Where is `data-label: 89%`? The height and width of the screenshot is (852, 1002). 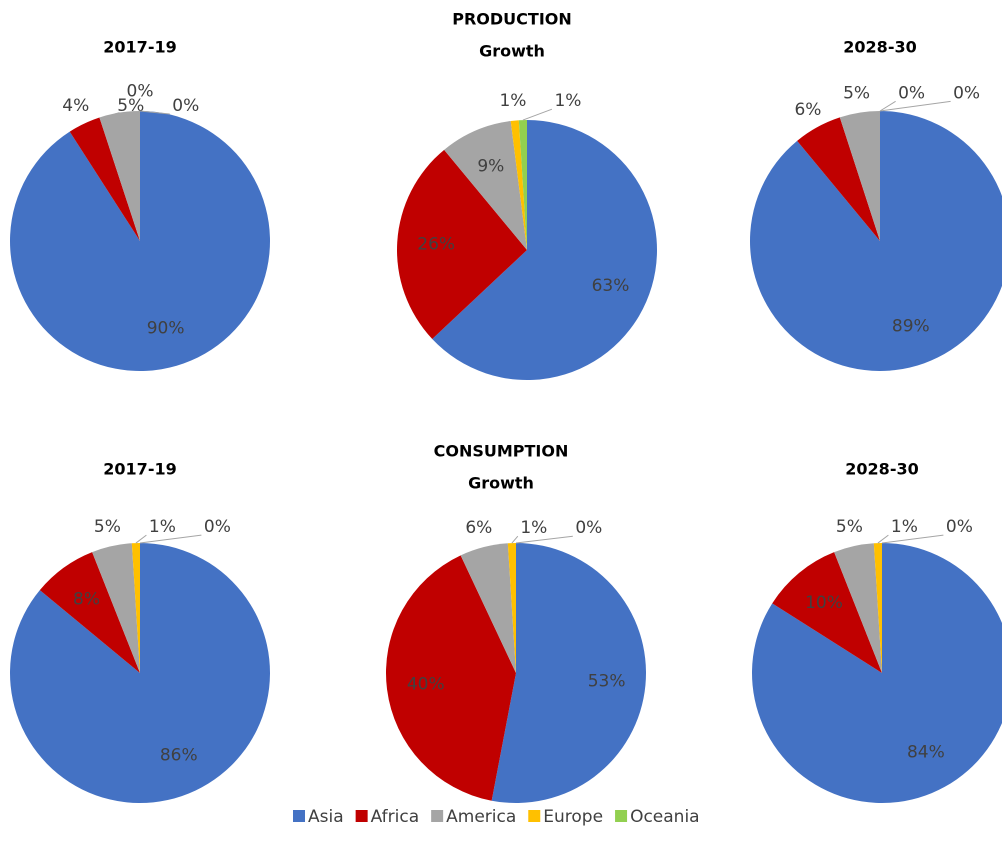
data-label: 89% is located at coordinates (911, 327).